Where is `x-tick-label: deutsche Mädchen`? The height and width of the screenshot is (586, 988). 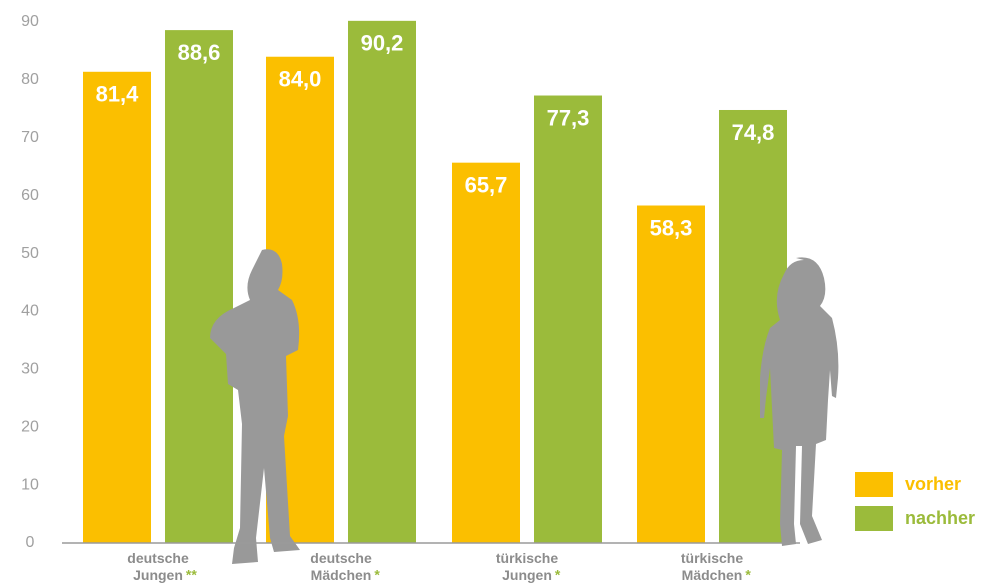
x-tick-label: deutsche Mädchen is located at coordinates (341, 566).